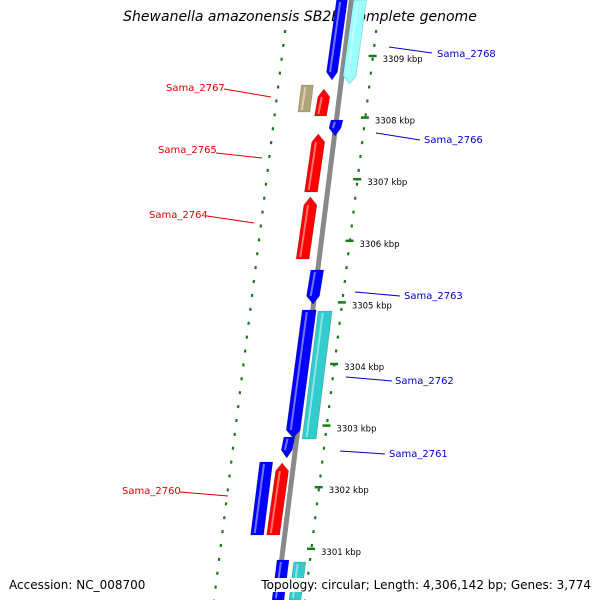 The height and width of the screenshot is (600, 600). What do you see at coordinates (433, 296) in the screenshot?
I see `gene-label: Sama_2763` at bounding box center [433, 296].